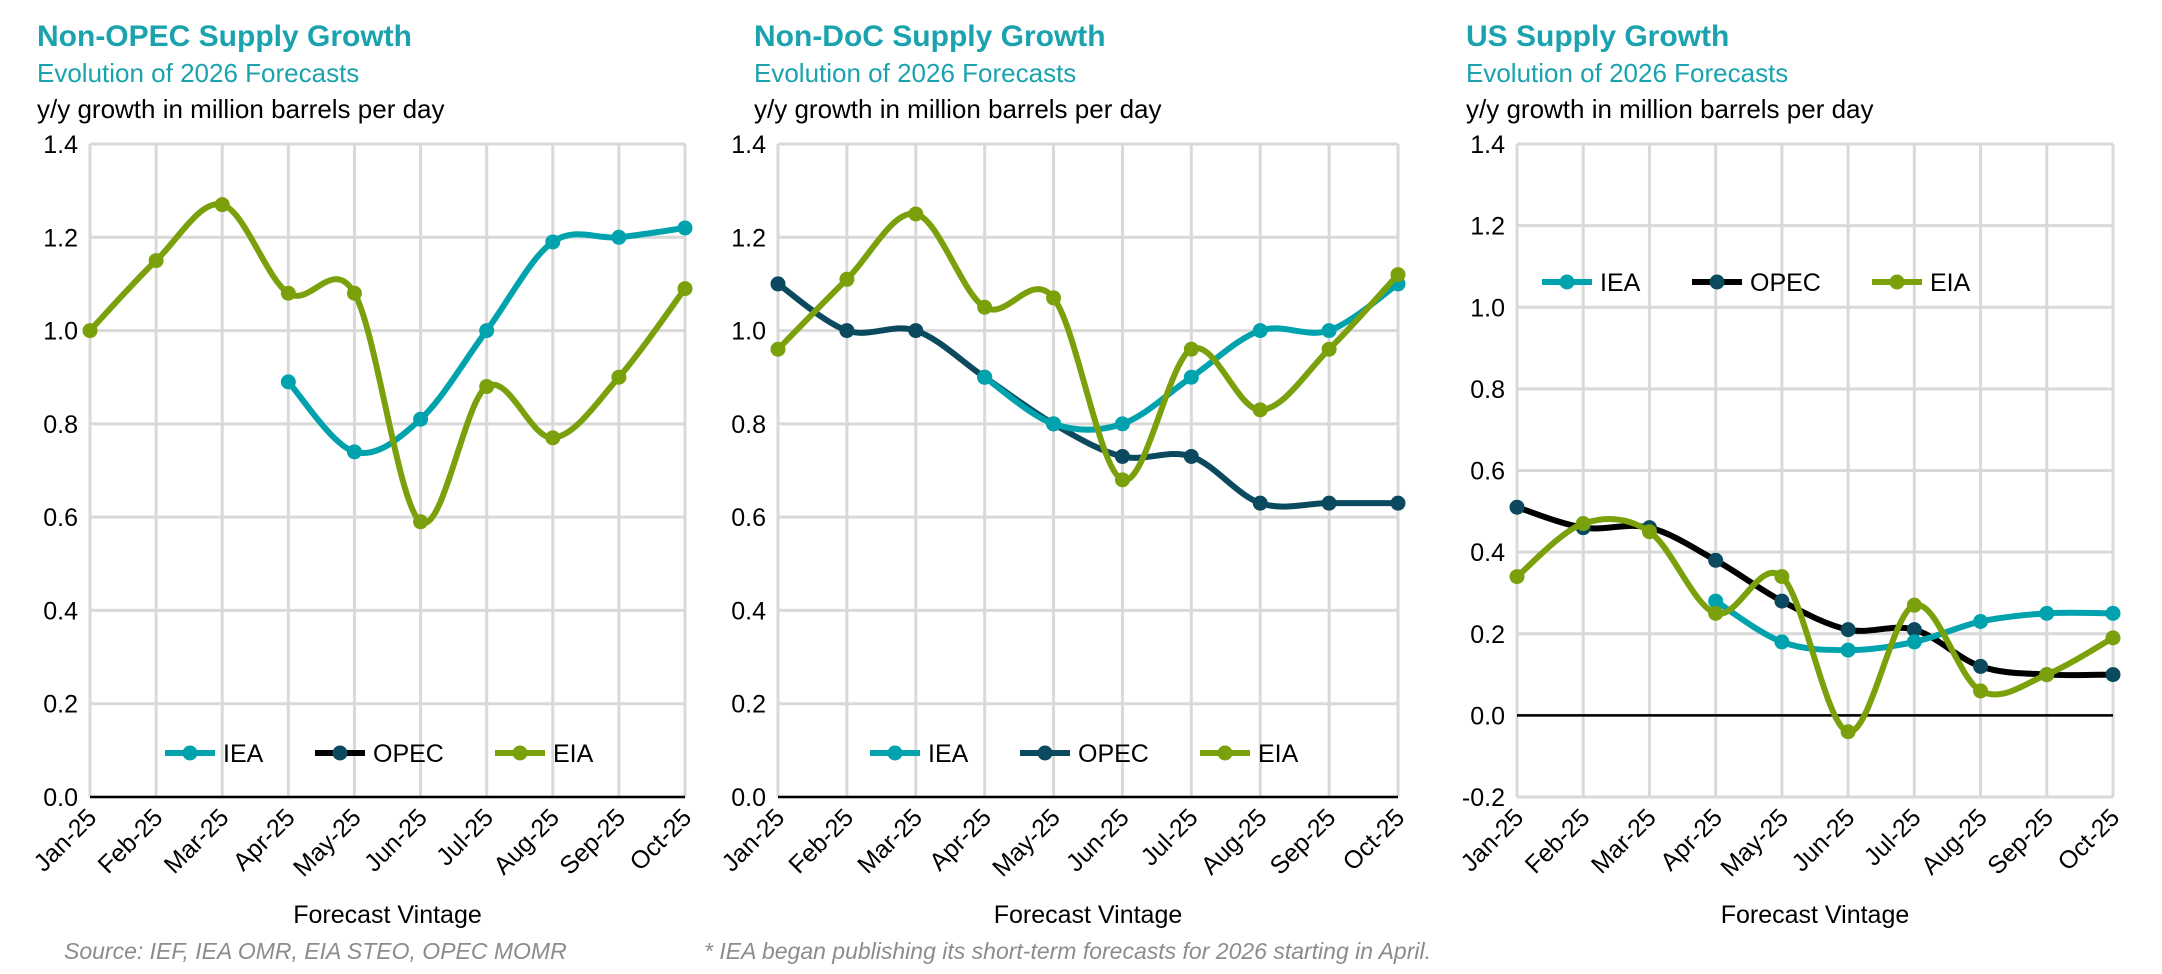 This screenshot has height=974, width=2162. I want to click on chart-2-title: Non-DoC Supply Growth, so click(930, 36).